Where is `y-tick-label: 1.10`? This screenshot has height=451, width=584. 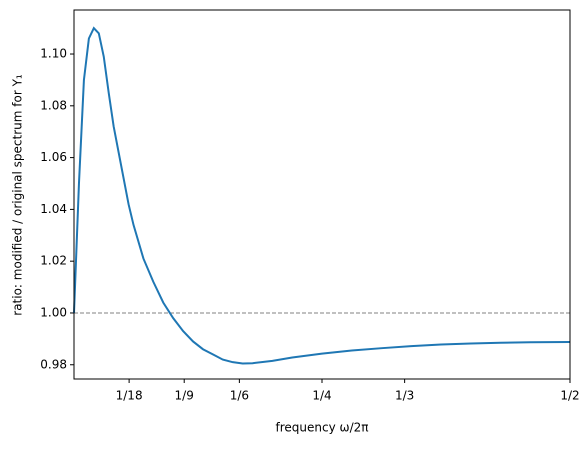
y-tick-label: 1.10 is located at coordinates (53, 54).